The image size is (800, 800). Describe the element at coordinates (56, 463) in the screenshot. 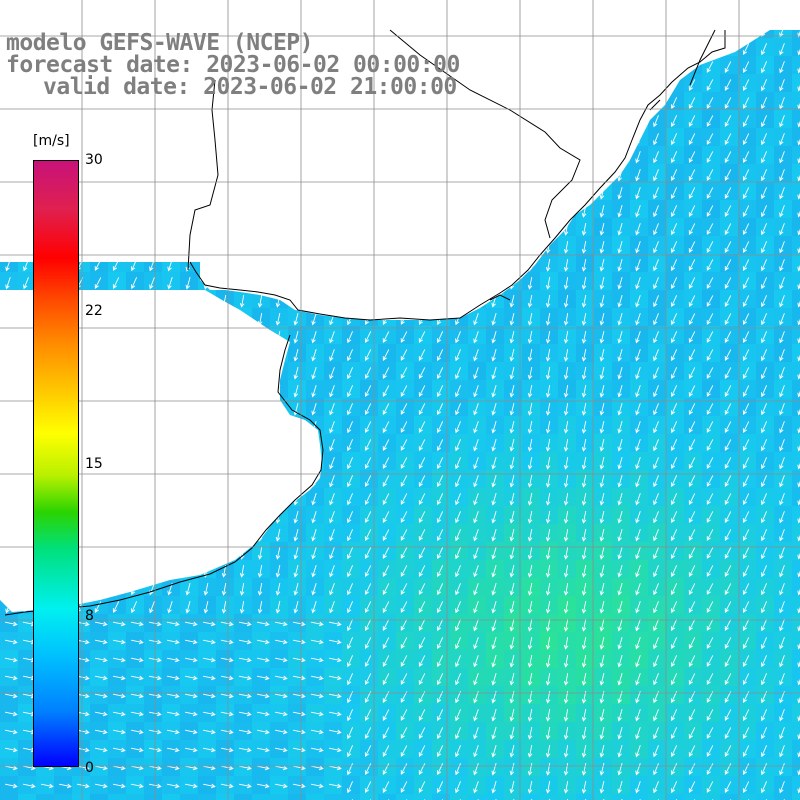

I see `colorbar` at that location.